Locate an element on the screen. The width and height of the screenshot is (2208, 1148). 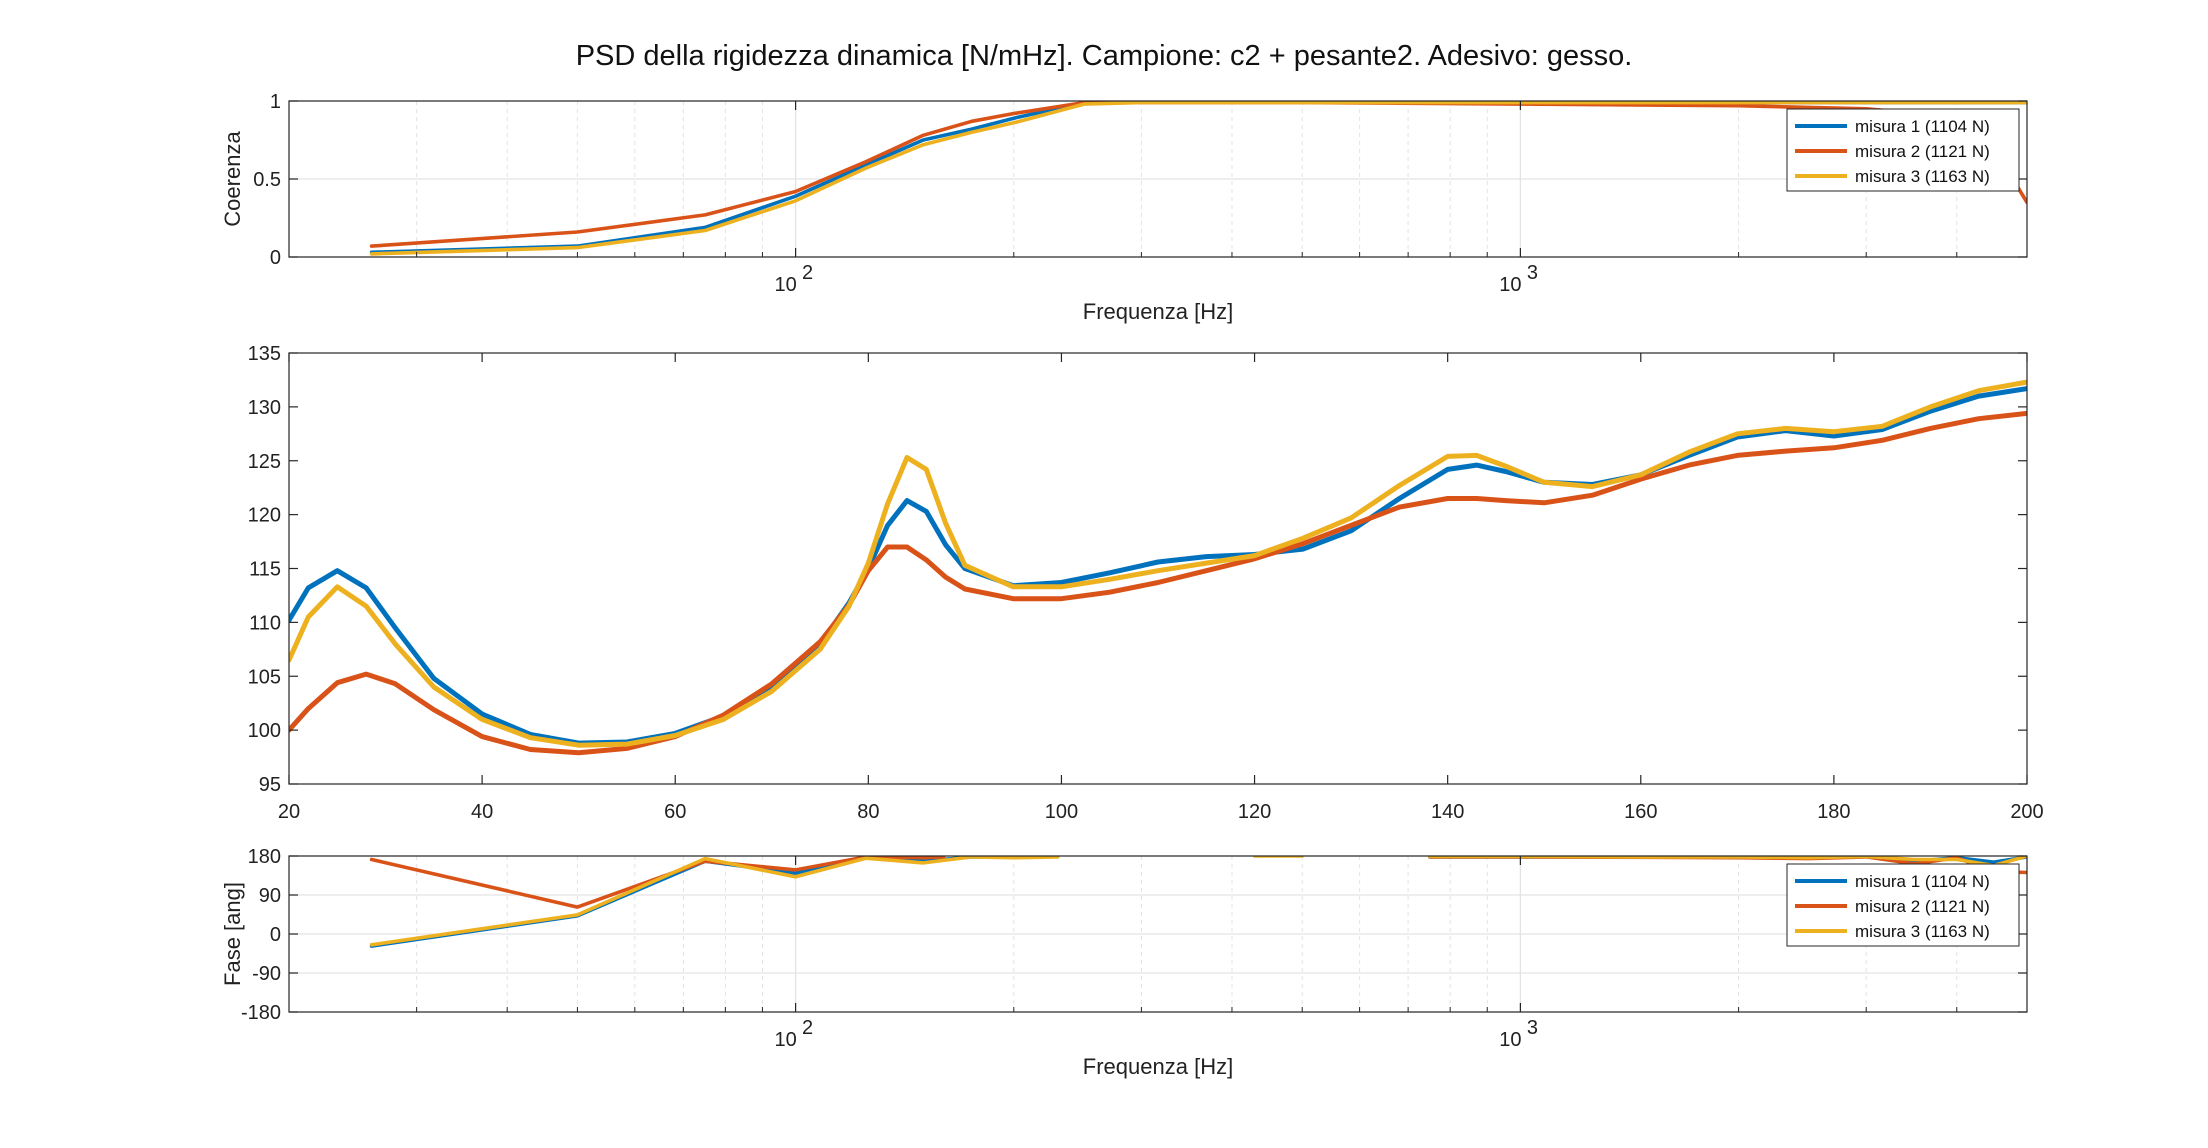
y-tick-label: 130 is located at coordinates (264, 408).